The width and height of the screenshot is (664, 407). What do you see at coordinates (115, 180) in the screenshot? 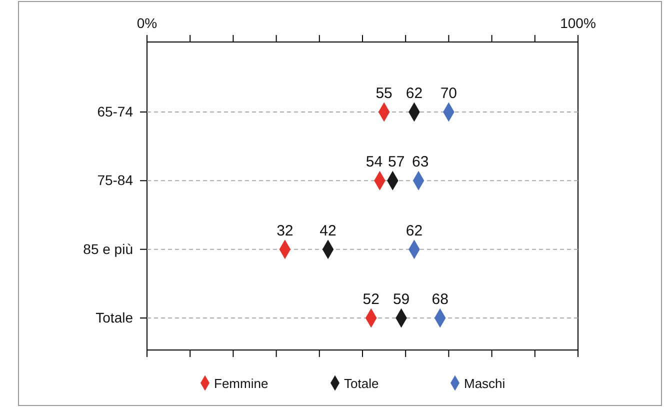
I see `y-tick-label: 75-84` at bounding box center [115, 180].